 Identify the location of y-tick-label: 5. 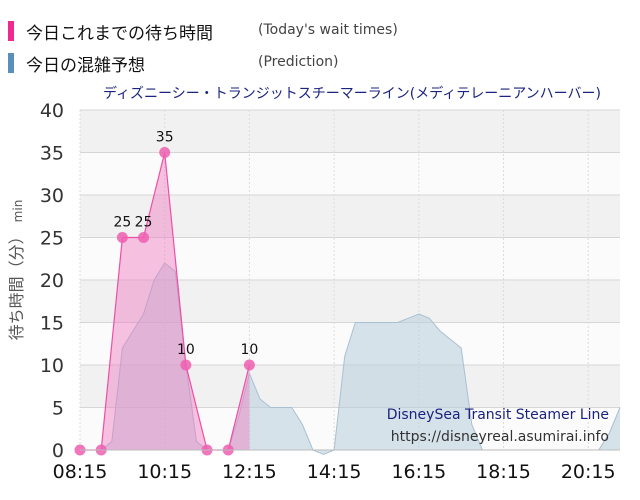
(58, 409).